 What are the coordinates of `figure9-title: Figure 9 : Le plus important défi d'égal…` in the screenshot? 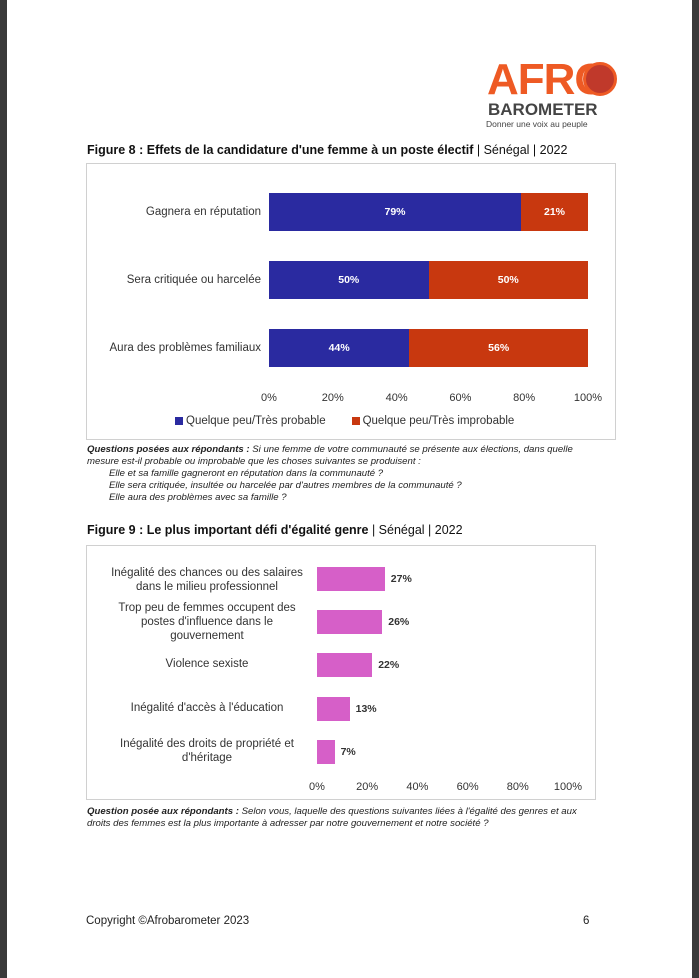 It's located at (275, 530).